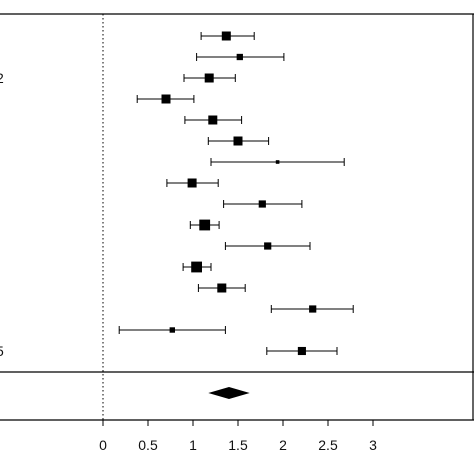  Describe the element at coordinates (169, 351) in the screenshot. I see `study-row: 5` at that location.